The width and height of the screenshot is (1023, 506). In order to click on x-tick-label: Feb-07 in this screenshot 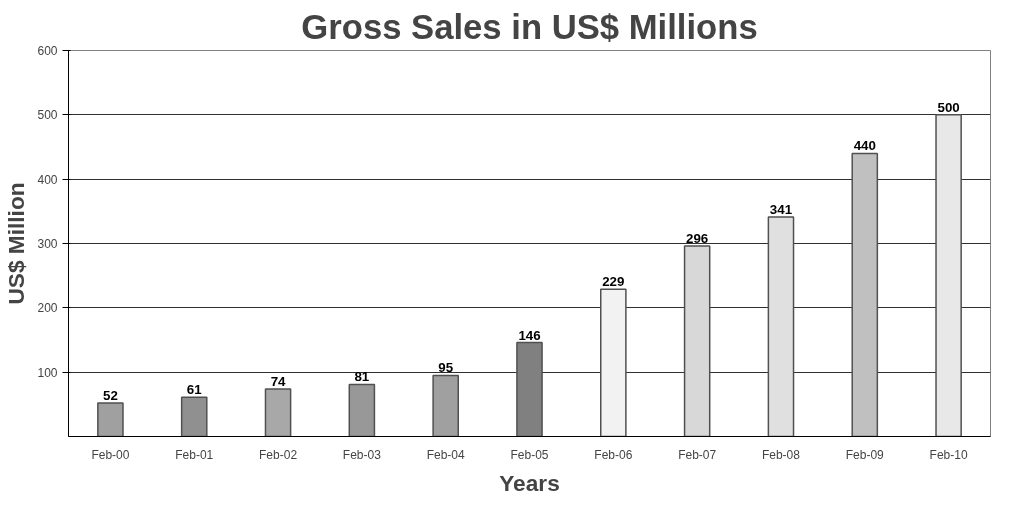, I will do `click(697, 454)`.